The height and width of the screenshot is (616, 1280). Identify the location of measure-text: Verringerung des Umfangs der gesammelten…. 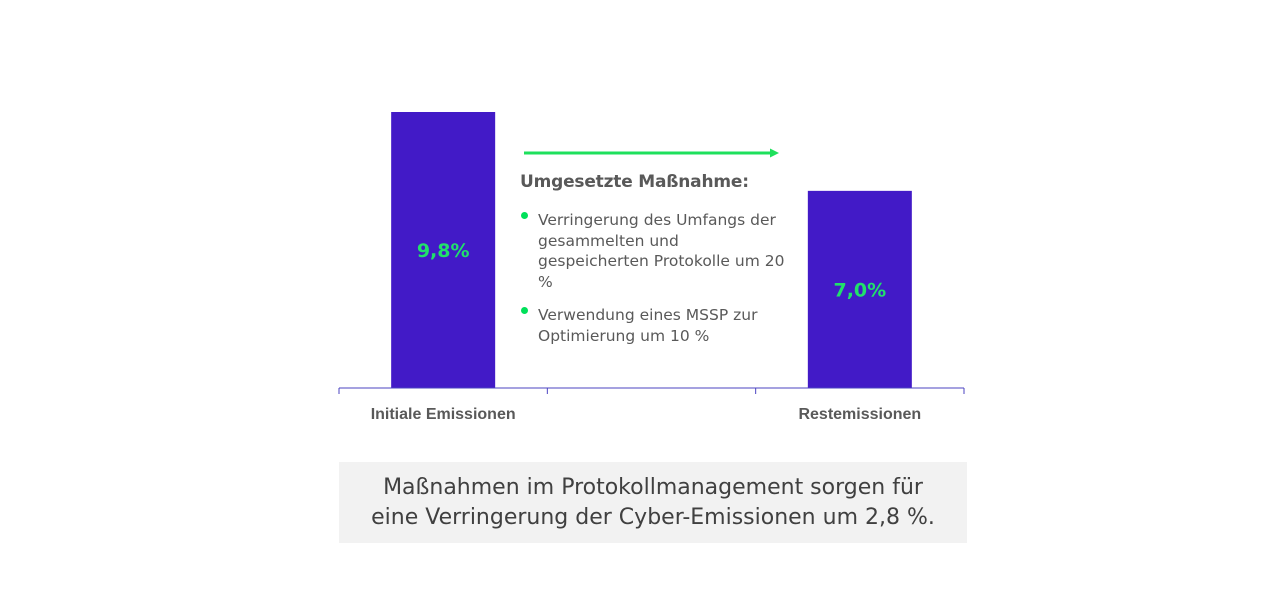
(661, 251).